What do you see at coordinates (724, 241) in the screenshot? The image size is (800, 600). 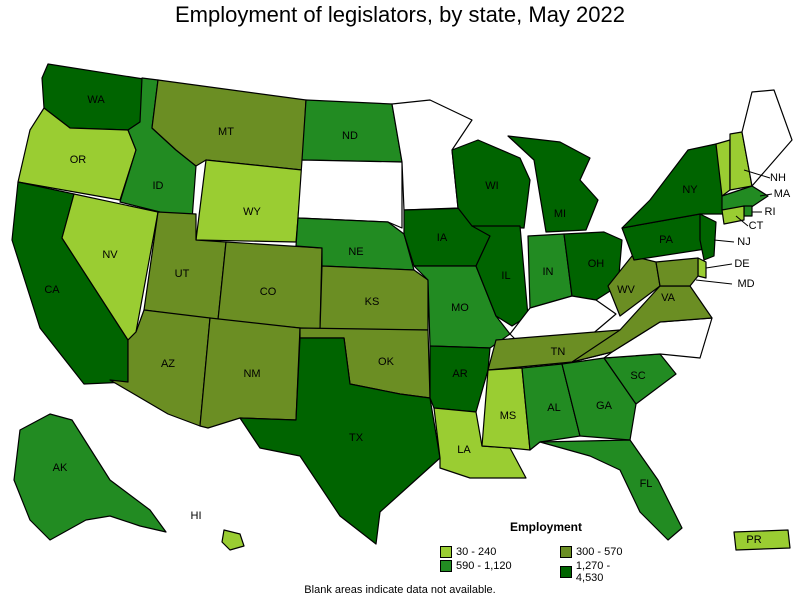 I see `leader-line-nj` at bounding box center [724, 241].